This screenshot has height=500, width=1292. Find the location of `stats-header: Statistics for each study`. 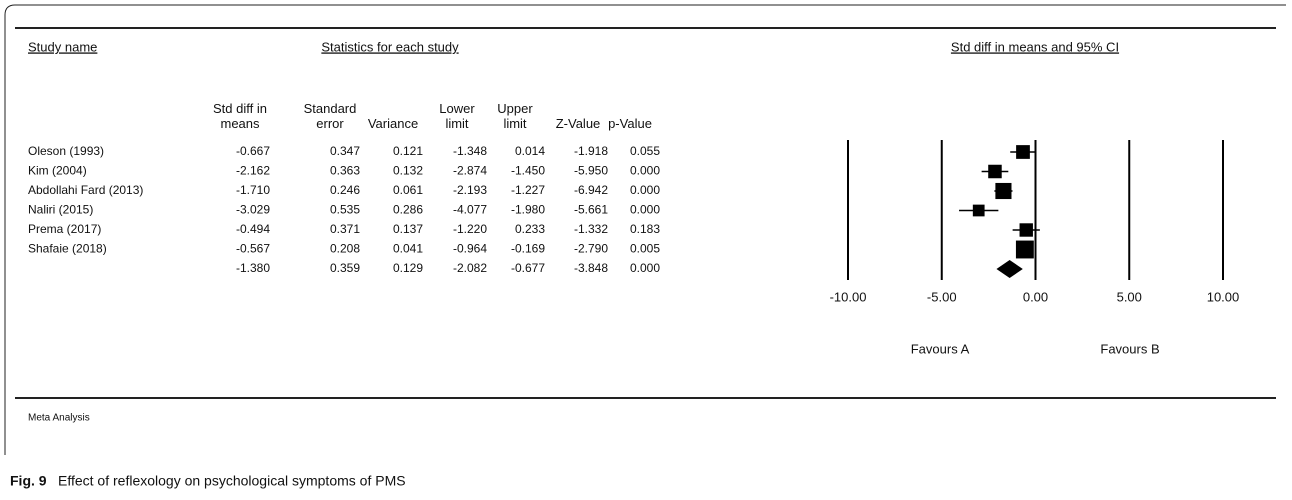

stats-header: Statistics for each study is located at coordinates (390, 46).